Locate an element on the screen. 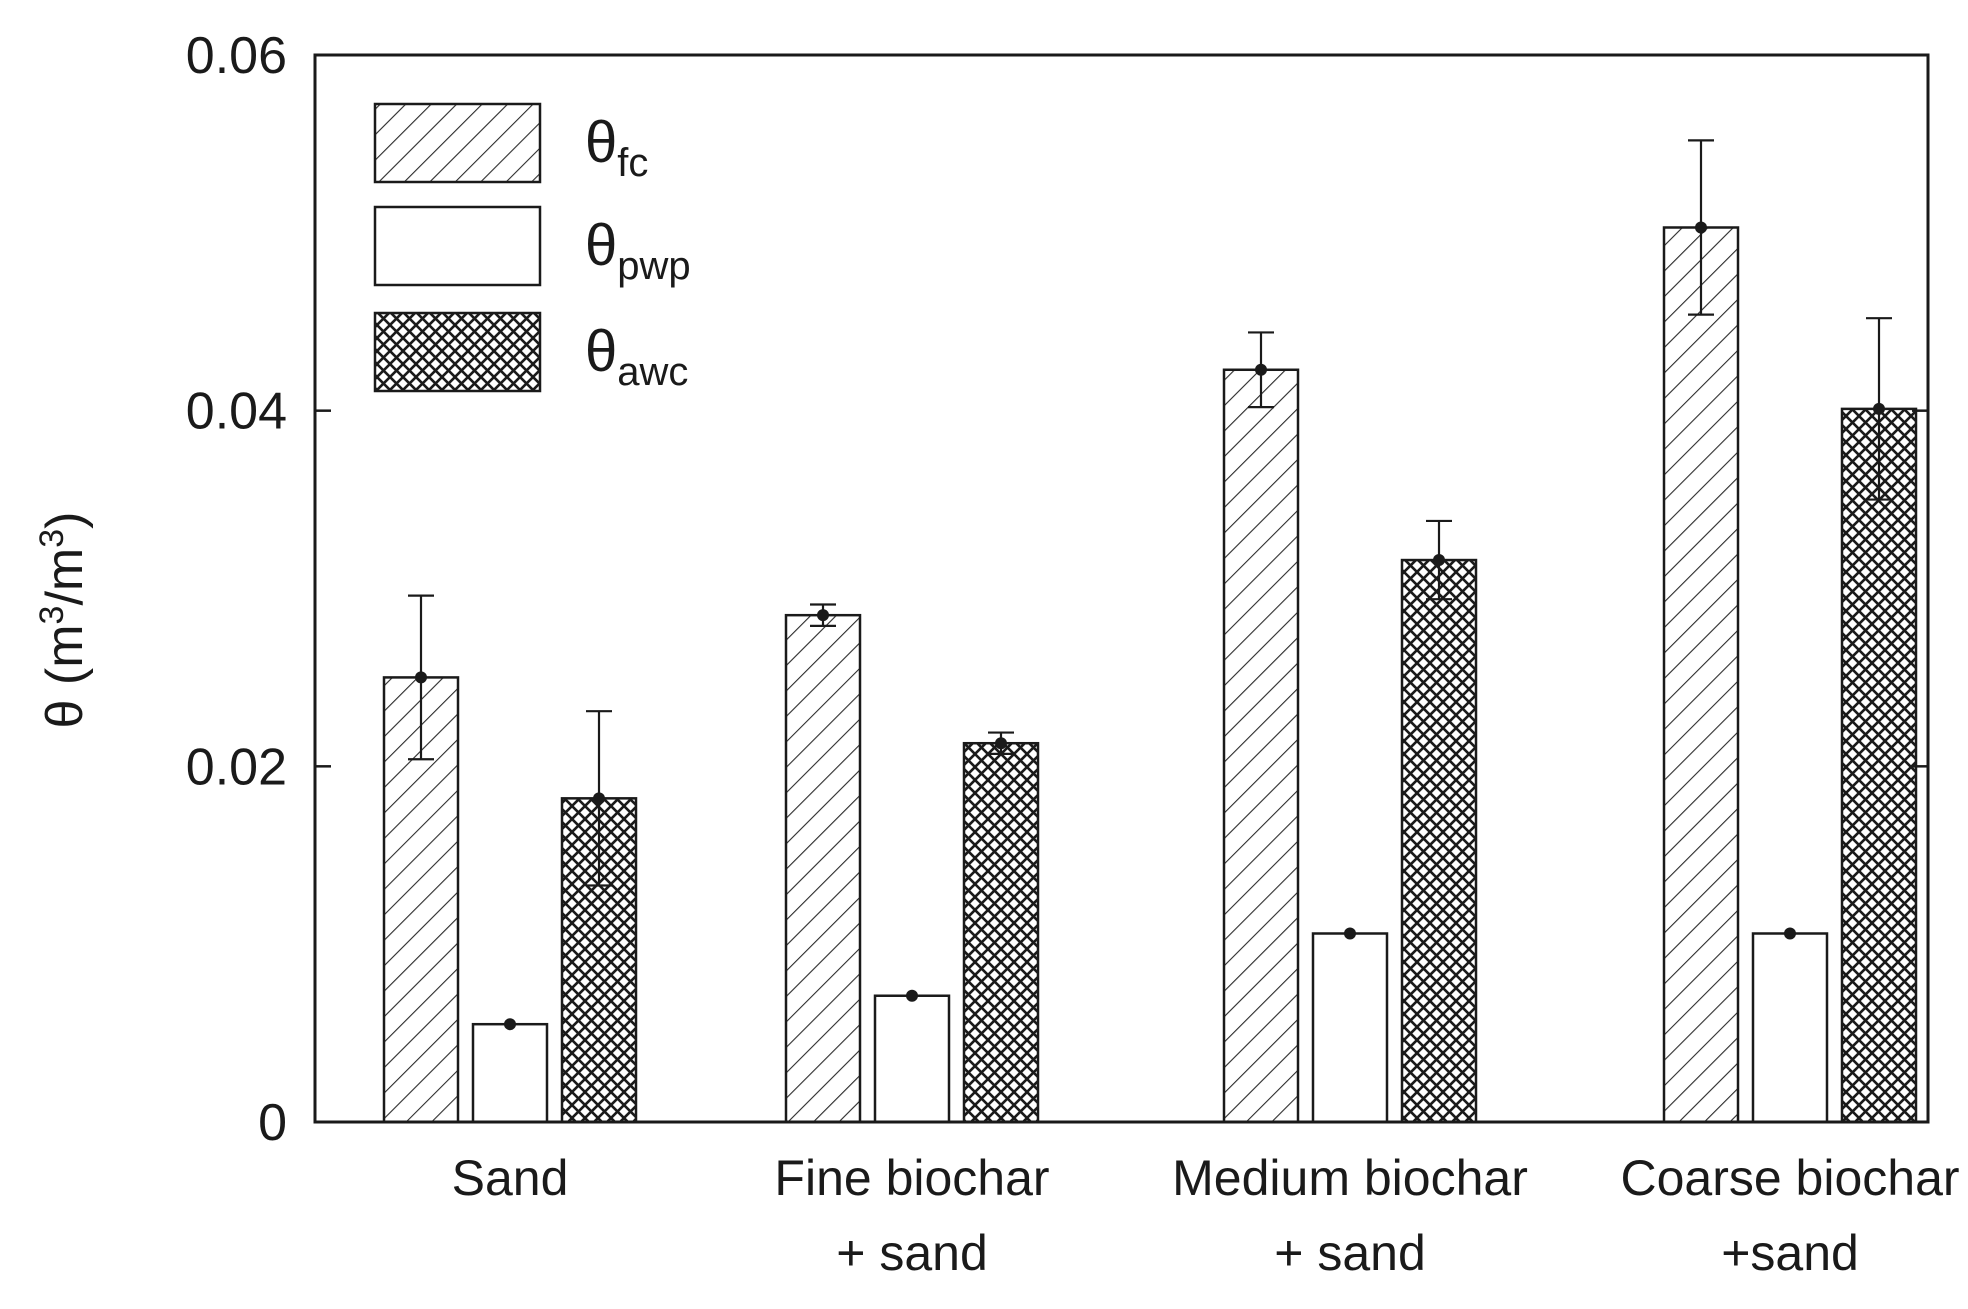  category-label-3-line2: +sand is located at coordinates (1790, 1253).